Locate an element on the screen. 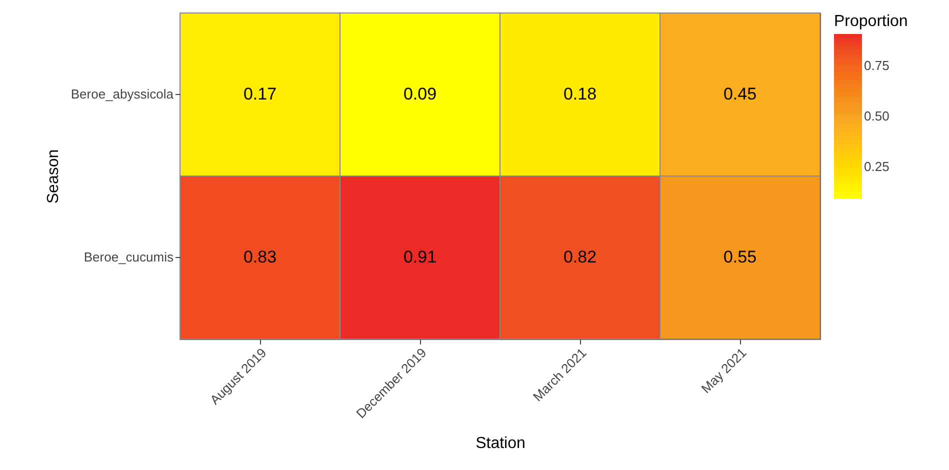 Image resolution: width=949 pixels, height=470 pixels. color-bar-label: 0.75 is located at coordinates (877, 66).